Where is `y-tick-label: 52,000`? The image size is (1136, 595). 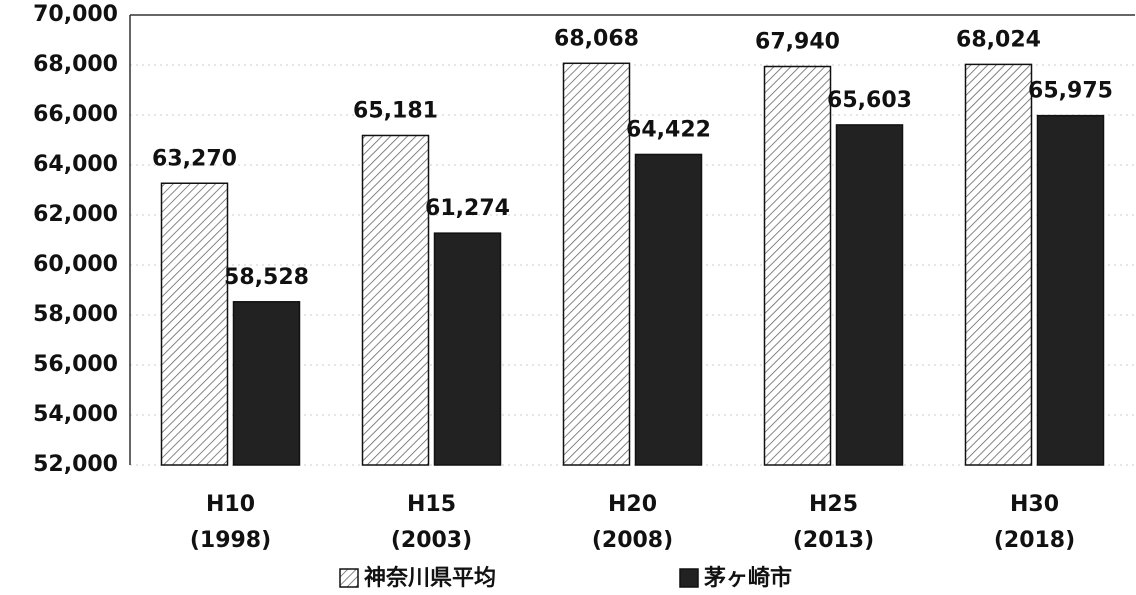 y-tick-label: 52,000 is located at coordinates (75, 464).